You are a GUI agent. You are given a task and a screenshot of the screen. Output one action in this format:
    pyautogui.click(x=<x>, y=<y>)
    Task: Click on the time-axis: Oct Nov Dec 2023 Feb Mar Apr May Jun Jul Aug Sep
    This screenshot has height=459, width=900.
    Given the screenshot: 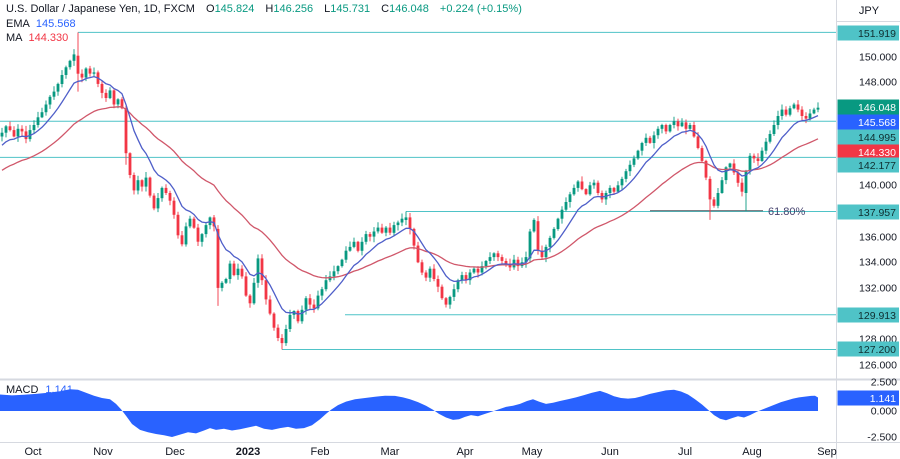 What is the action you would take?
    pyautogui.click(x=430, y=452)
    